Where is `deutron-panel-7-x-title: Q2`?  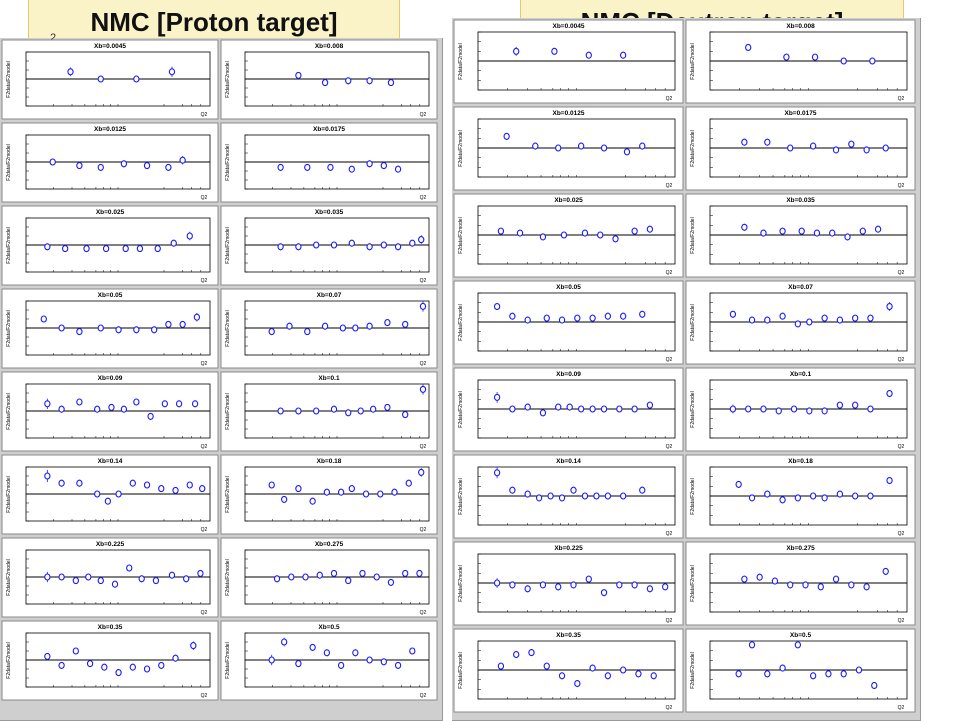 deutron-panel-7-x-title: Q2 is located at coordinates (669, 360).